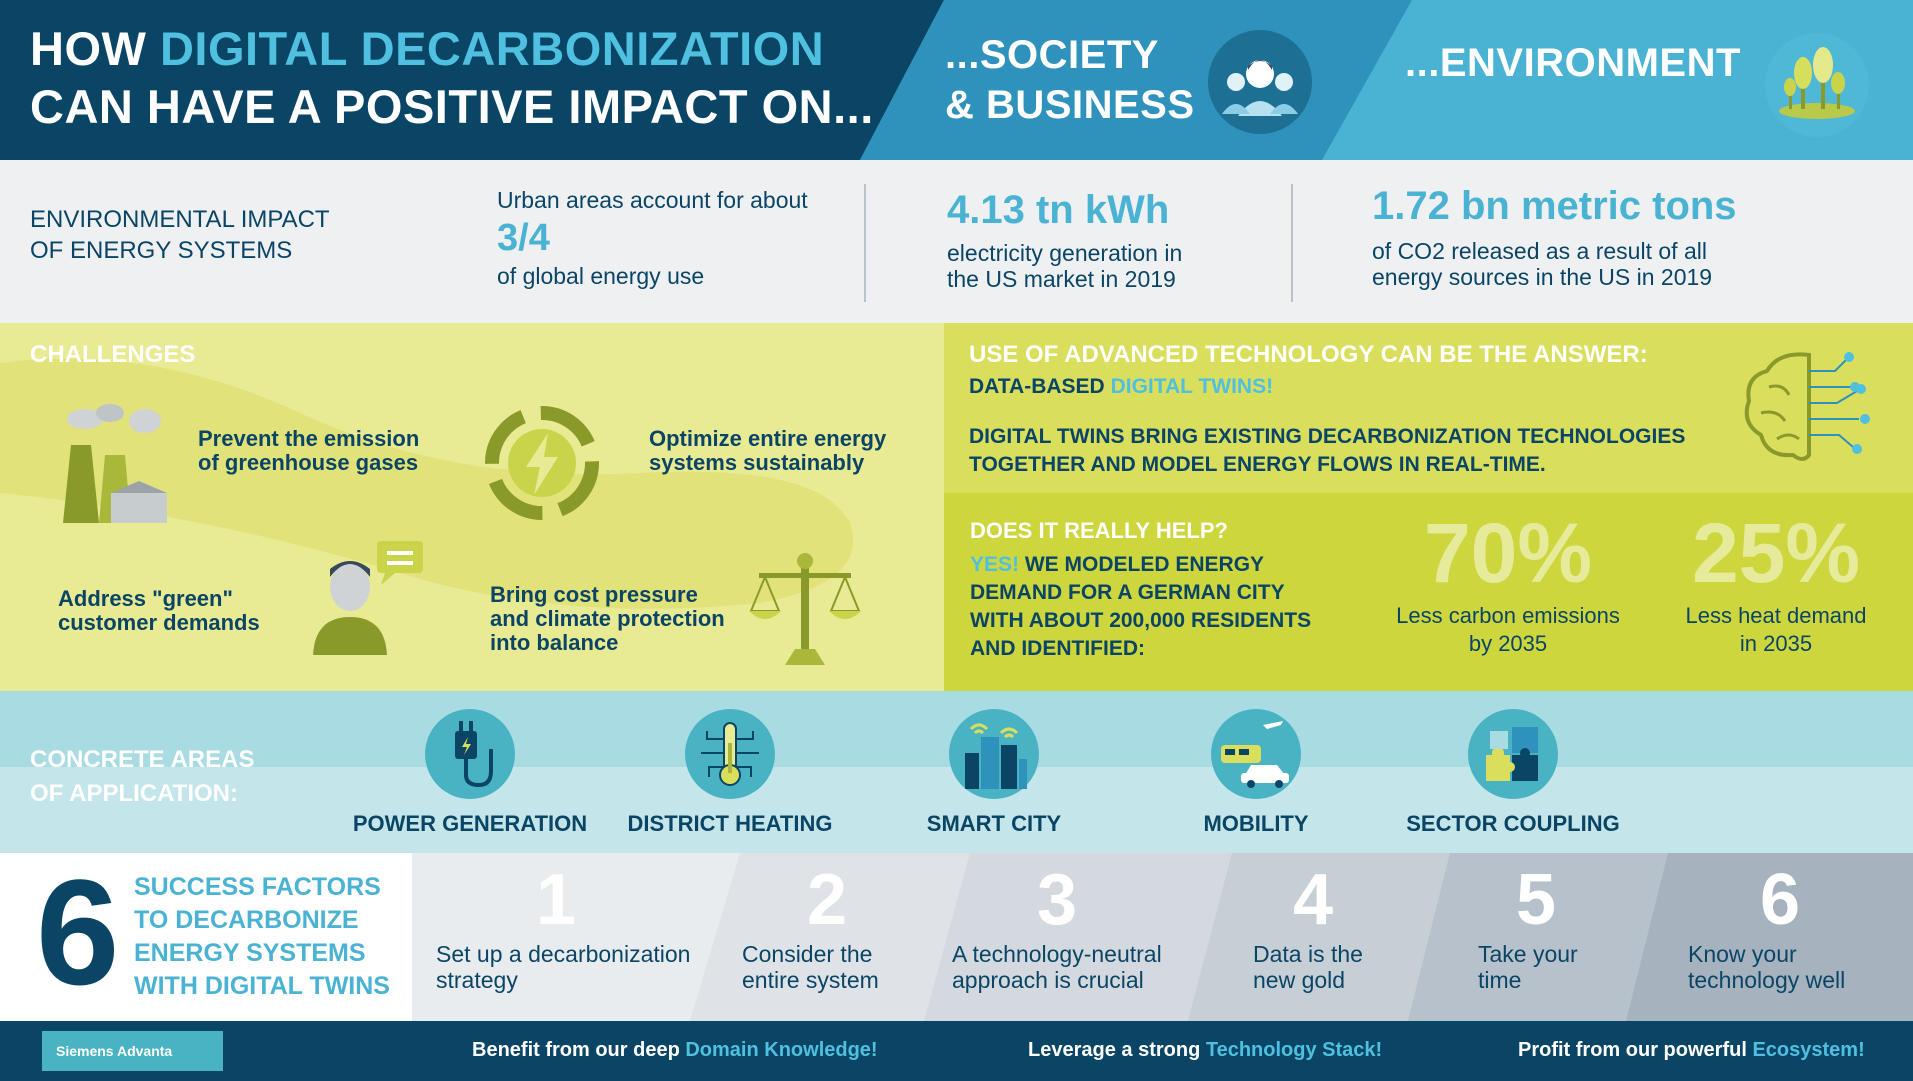 The image size is (1913, 1081). What do you see at coordinates (1070, 80) in the screenshot?
I see `society-heading: ...SOCIETY & BUSINESS` at bounding box center [1070, 80].